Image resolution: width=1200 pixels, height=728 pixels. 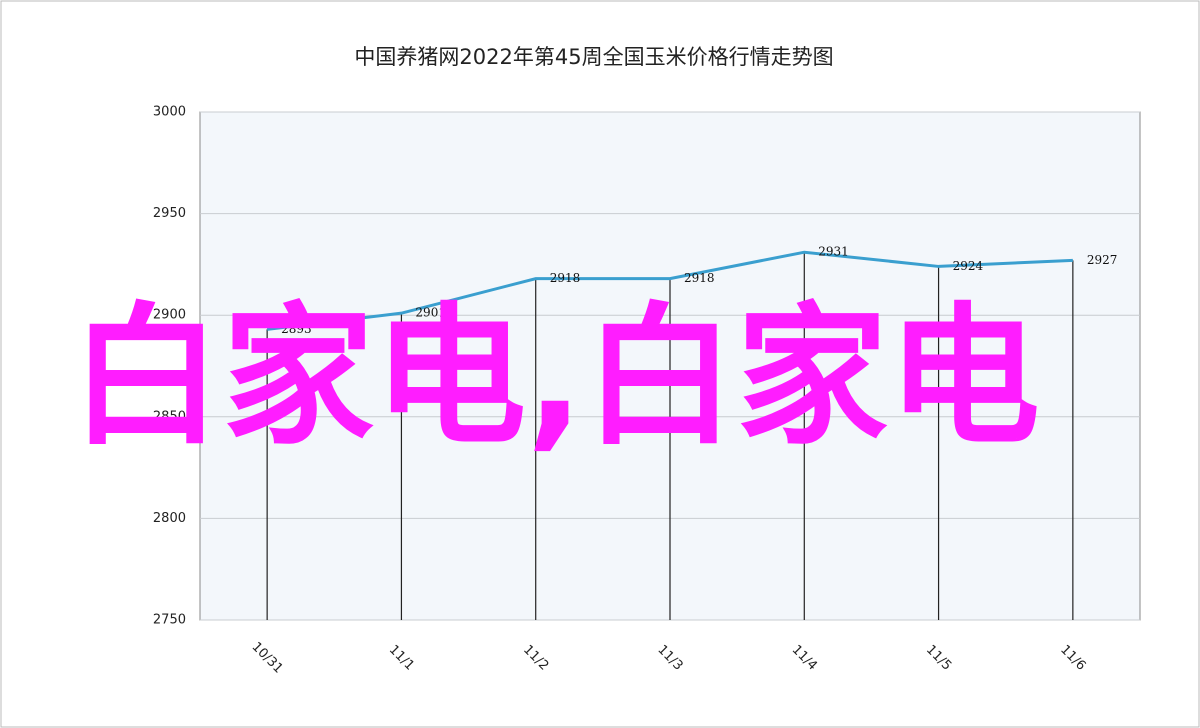 What do you see at coordinates (669, 290) in the screenshot?
I see `line` at bounding box center [669, 290].